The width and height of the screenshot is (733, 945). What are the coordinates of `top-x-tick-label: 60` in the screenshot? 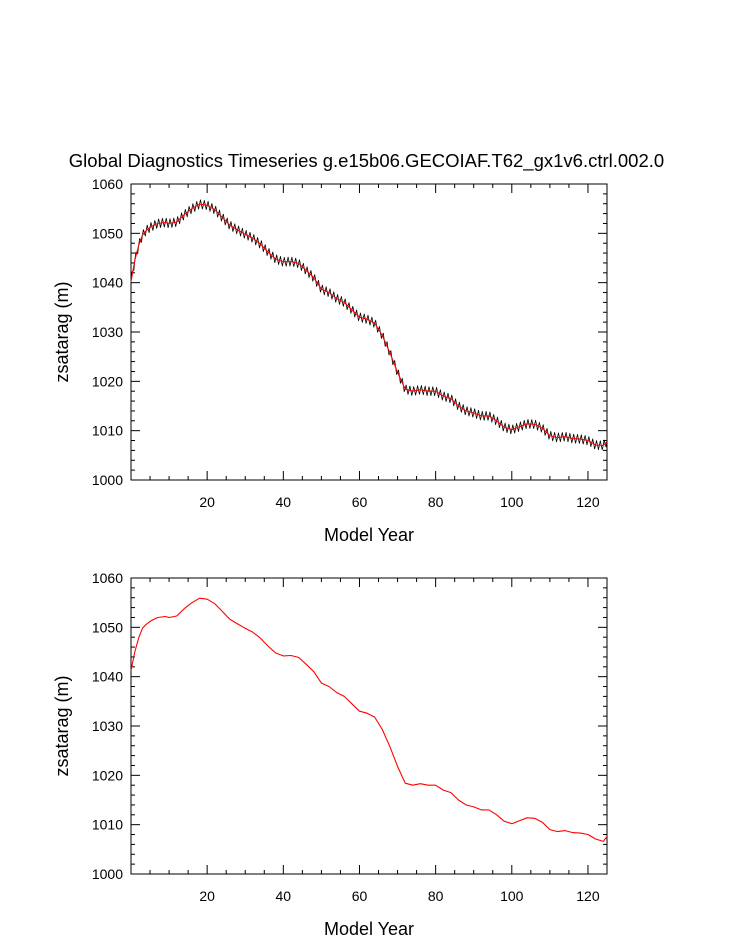 It's located at (360, 502).